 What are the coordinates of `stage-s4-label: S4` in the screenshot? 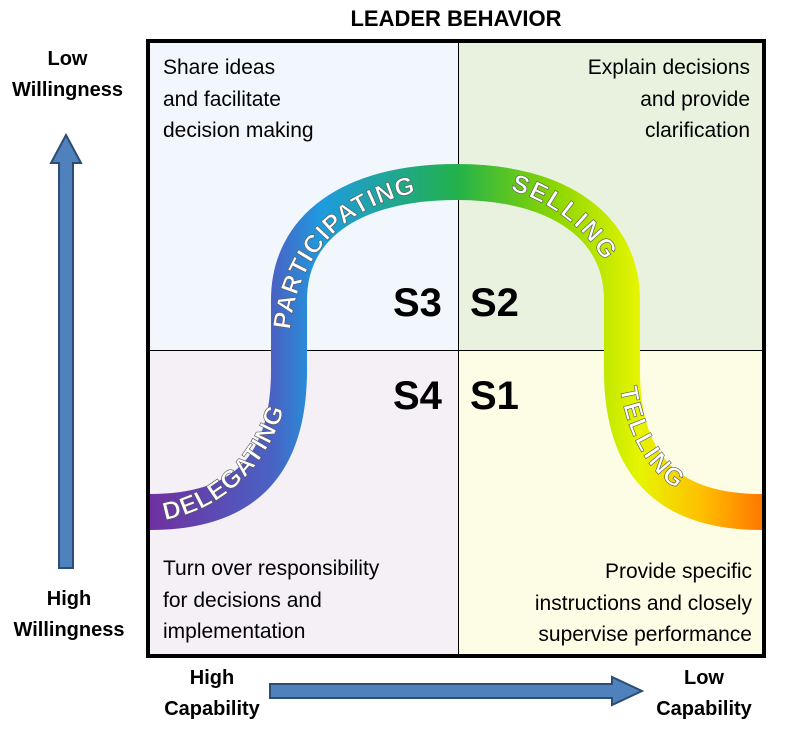 It's located at (417, 396).